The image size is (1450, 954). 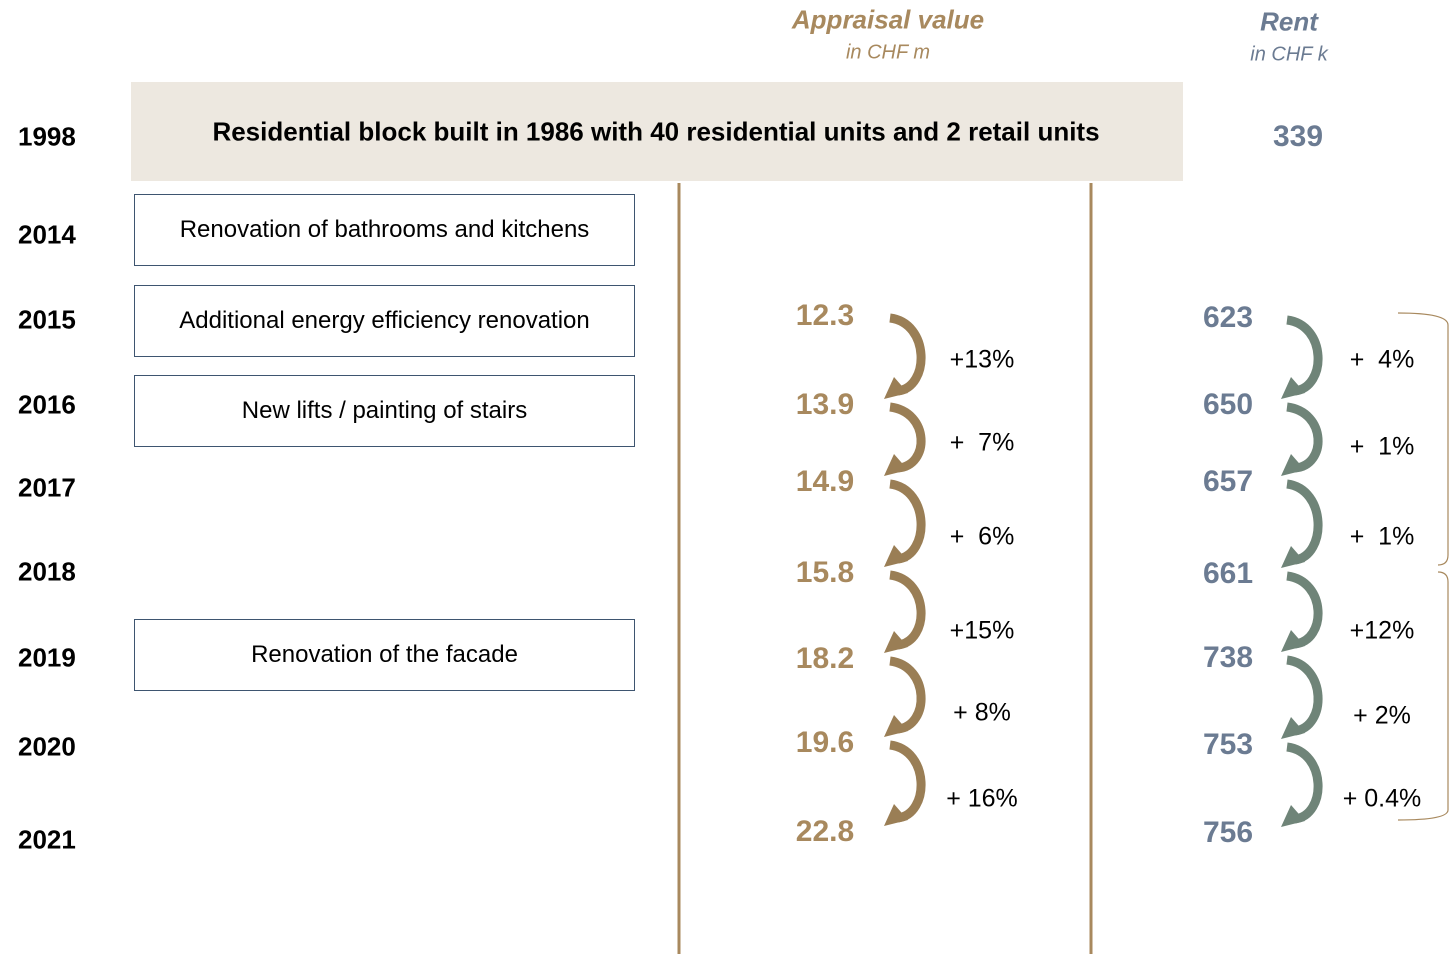 What do you see at coordinates (1228, 657) in the screenshot?
I see `rent-value: 738` at bounding box center [1228, 657].